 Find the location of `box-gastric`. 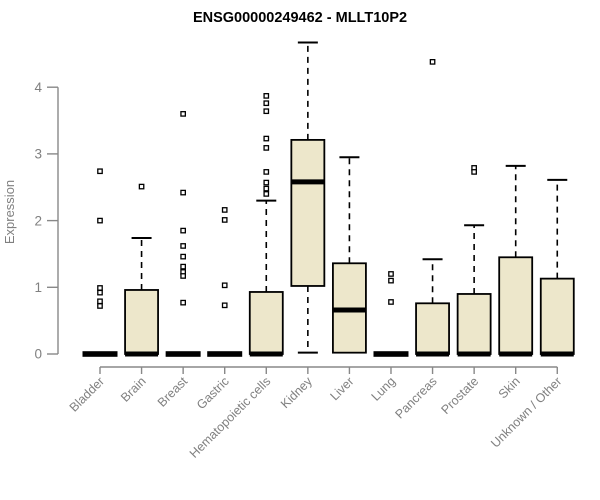

box-gastric is located at coordinates (225, 282).